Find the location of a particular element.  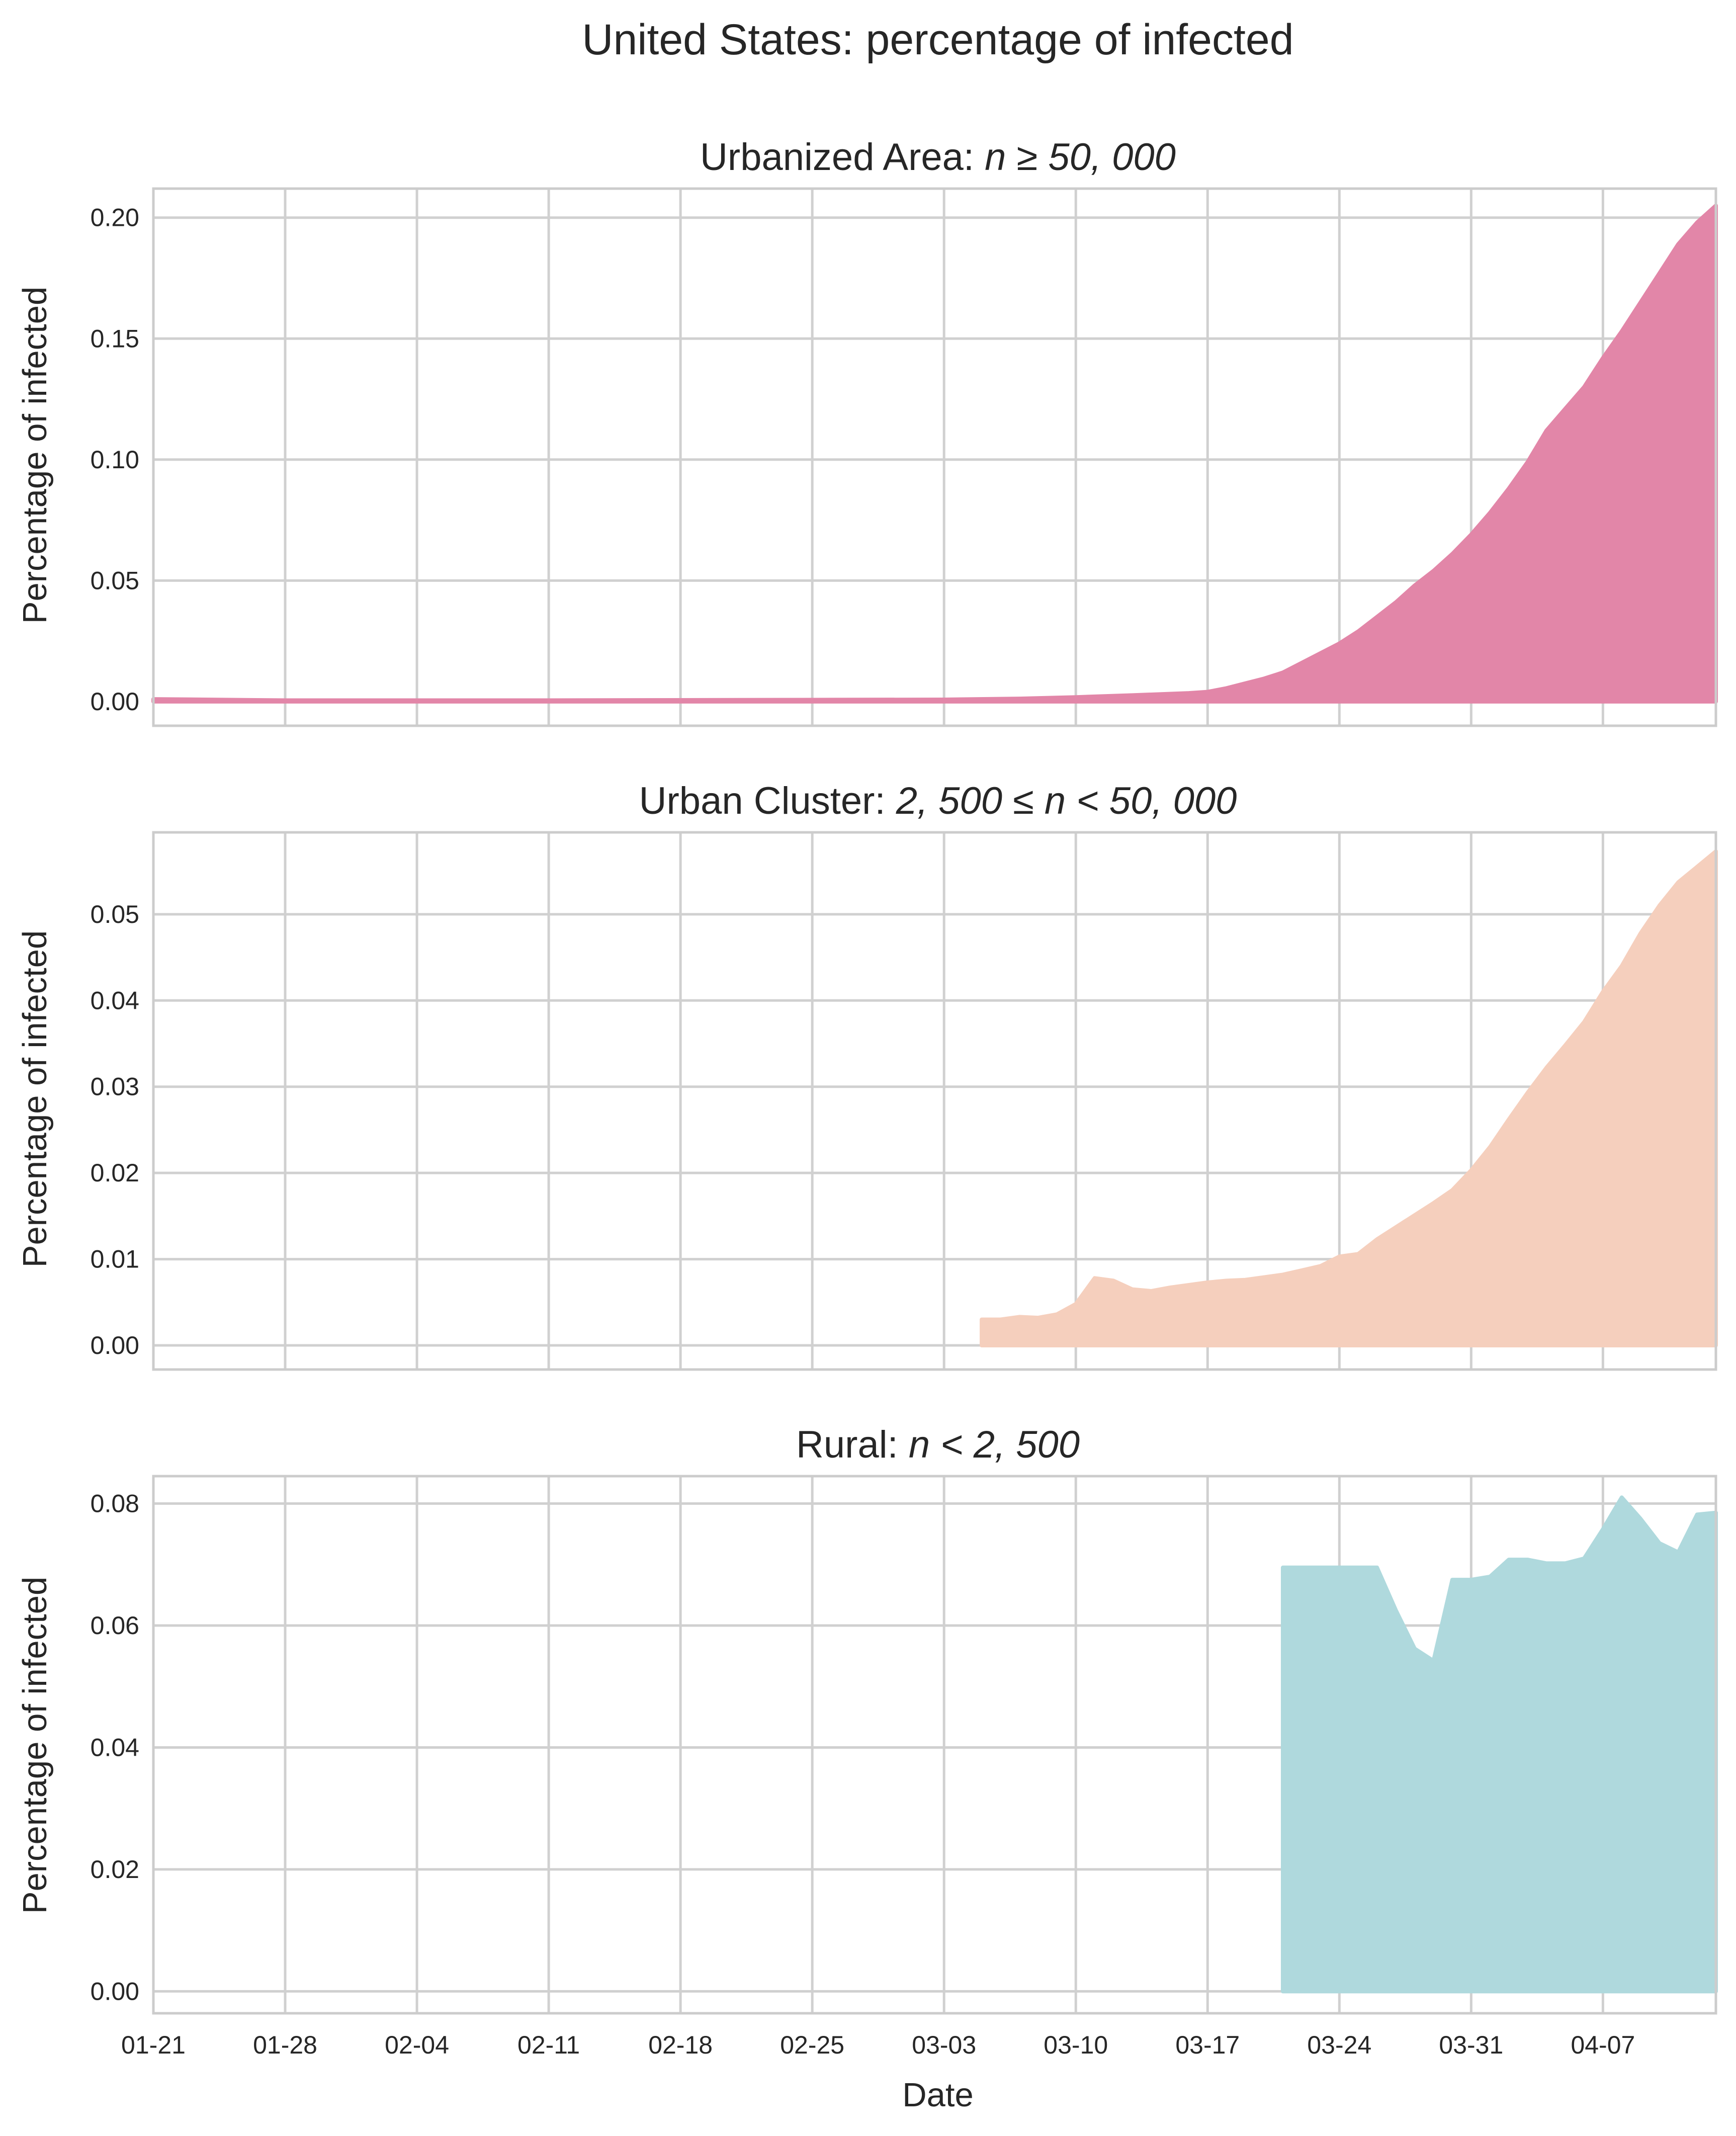

x-tick-label: 01-21 is located at coordinates (153, 2045).